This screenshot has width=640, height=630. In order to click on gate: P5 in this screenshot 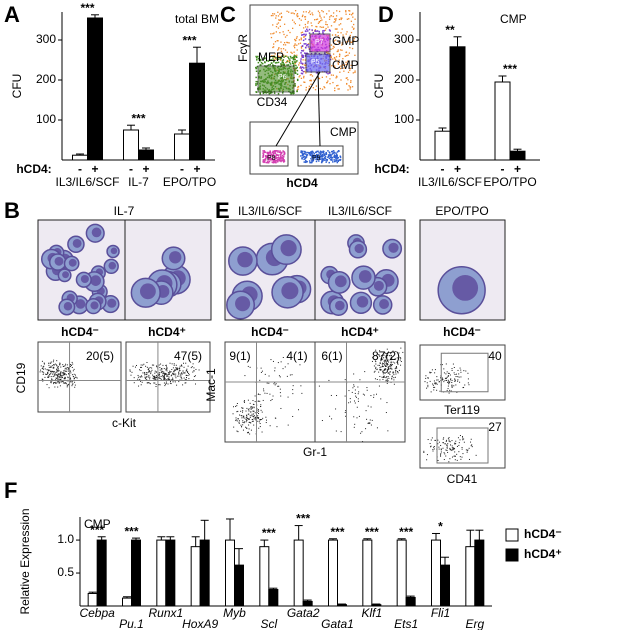, I will do `click(315, 62)`.